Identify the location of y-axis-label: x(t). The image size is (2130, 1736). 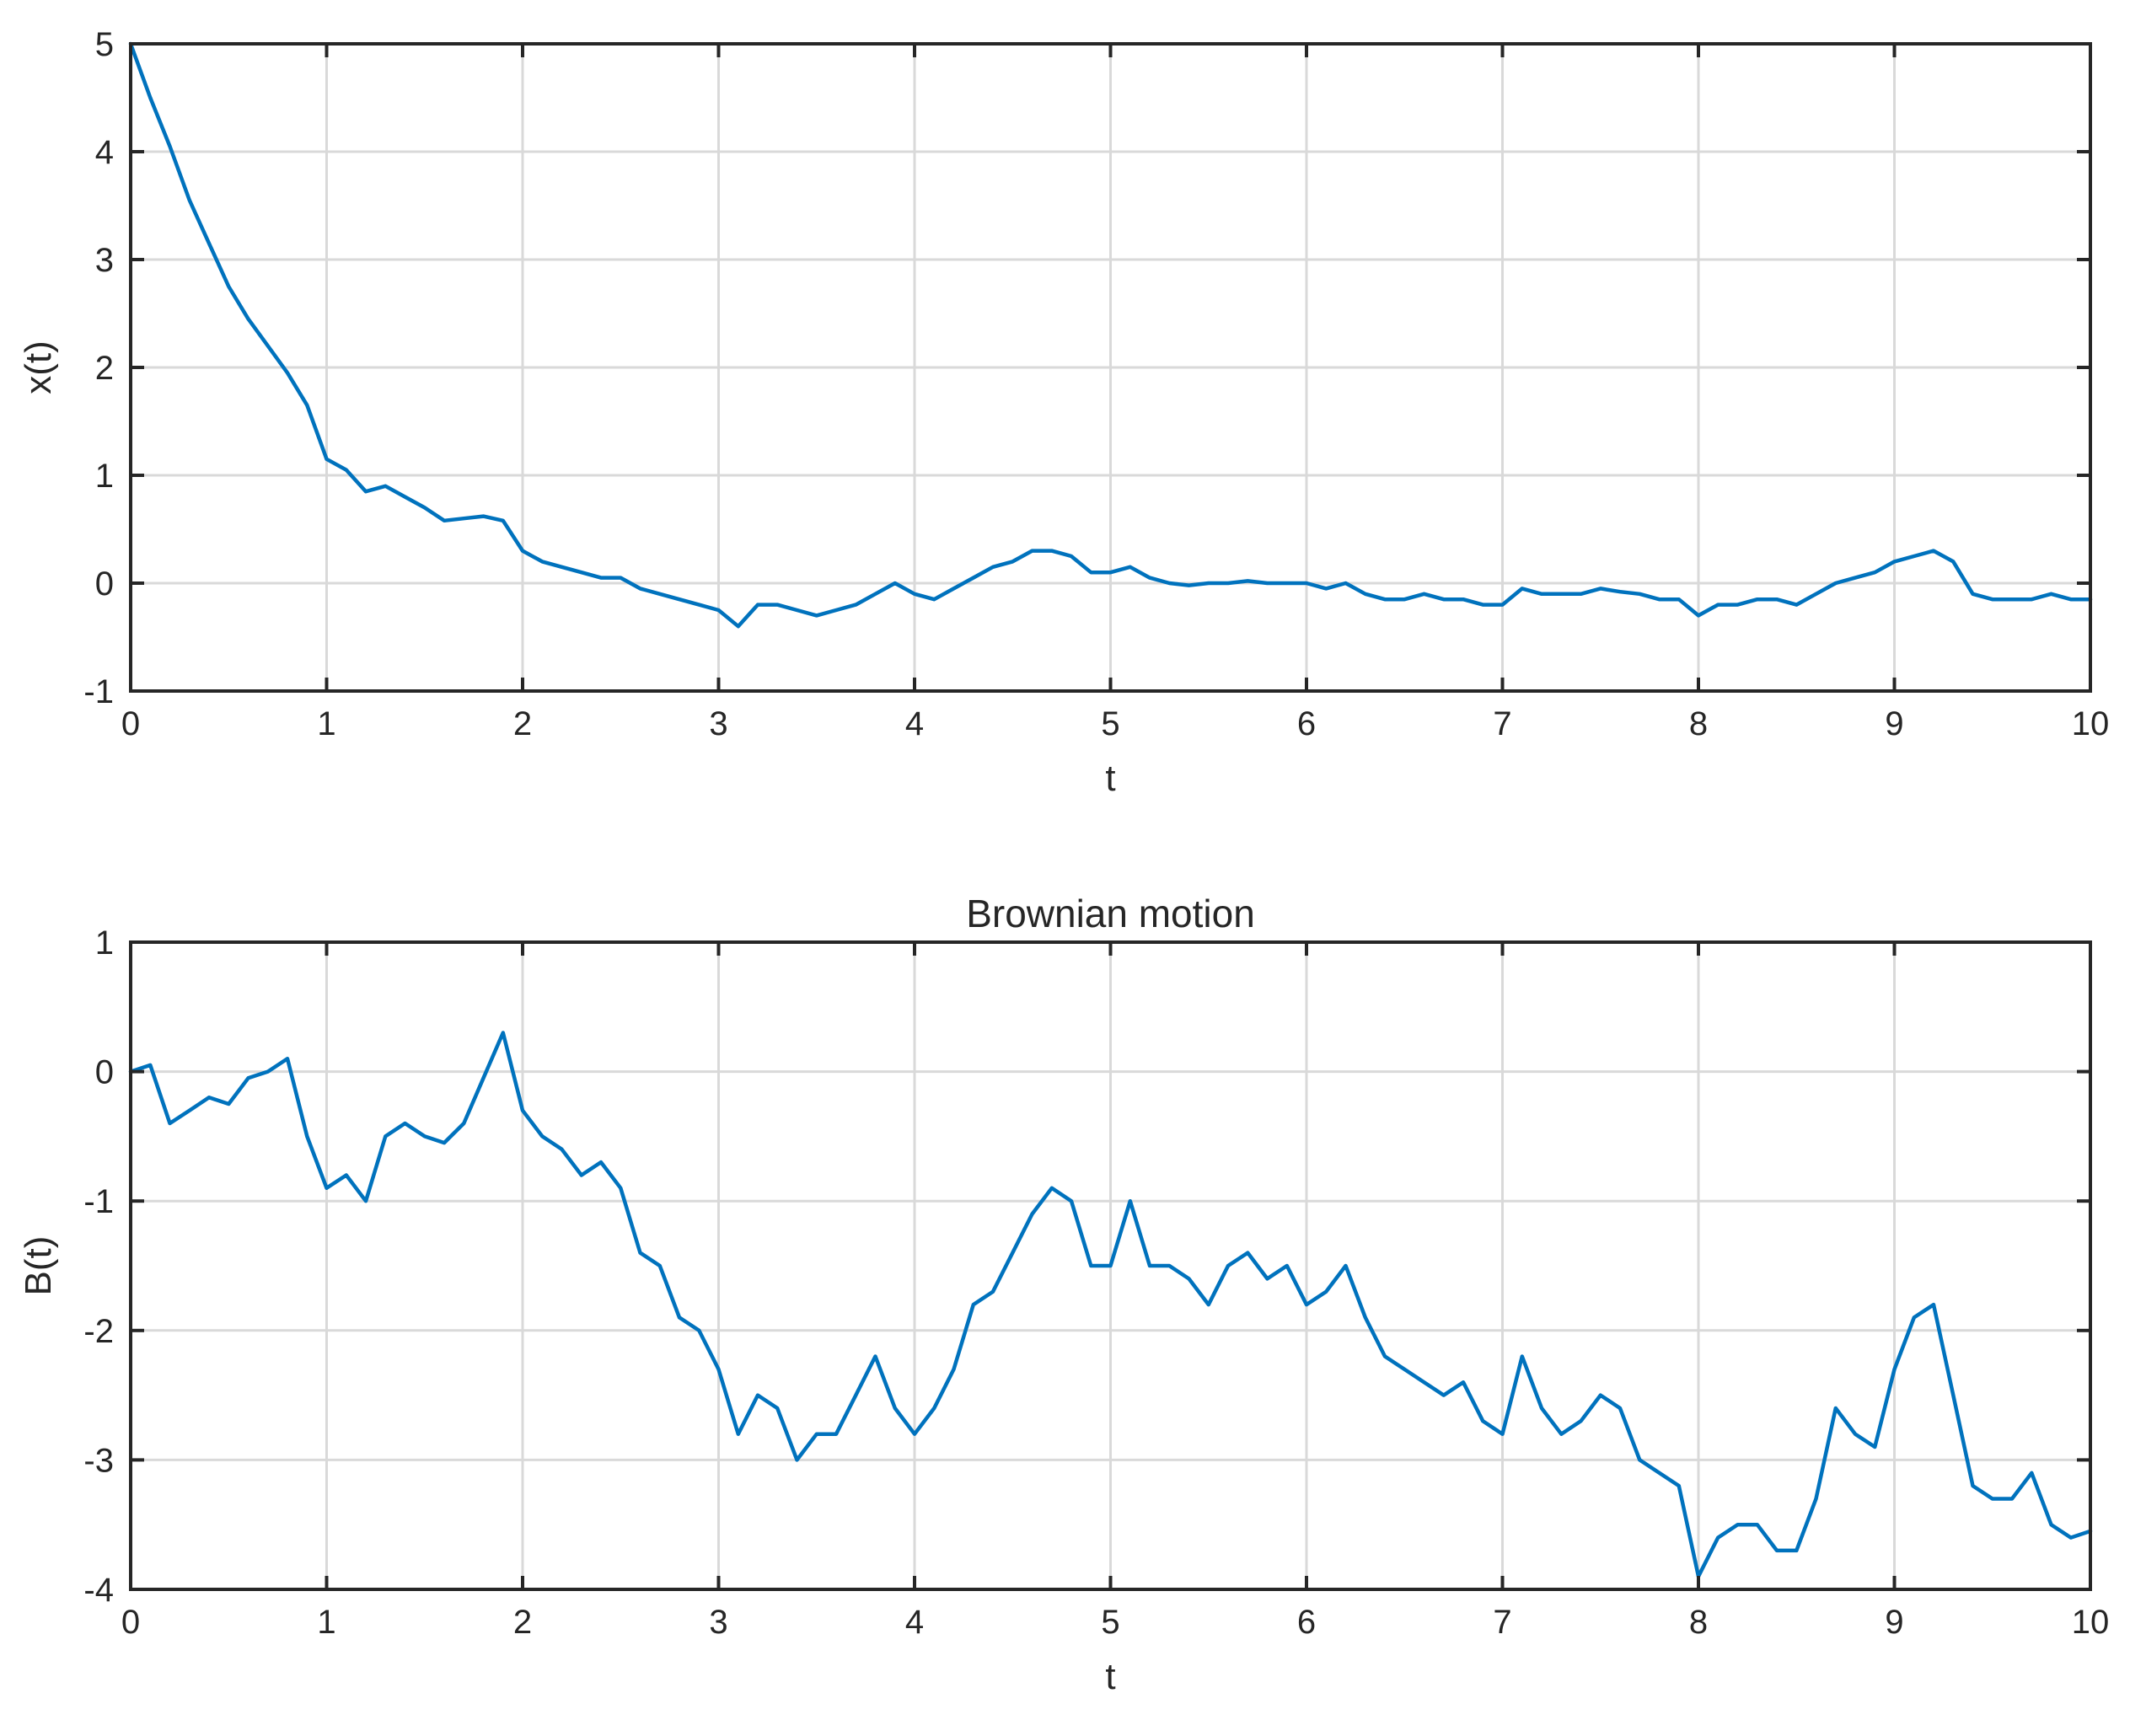
(39, 367).